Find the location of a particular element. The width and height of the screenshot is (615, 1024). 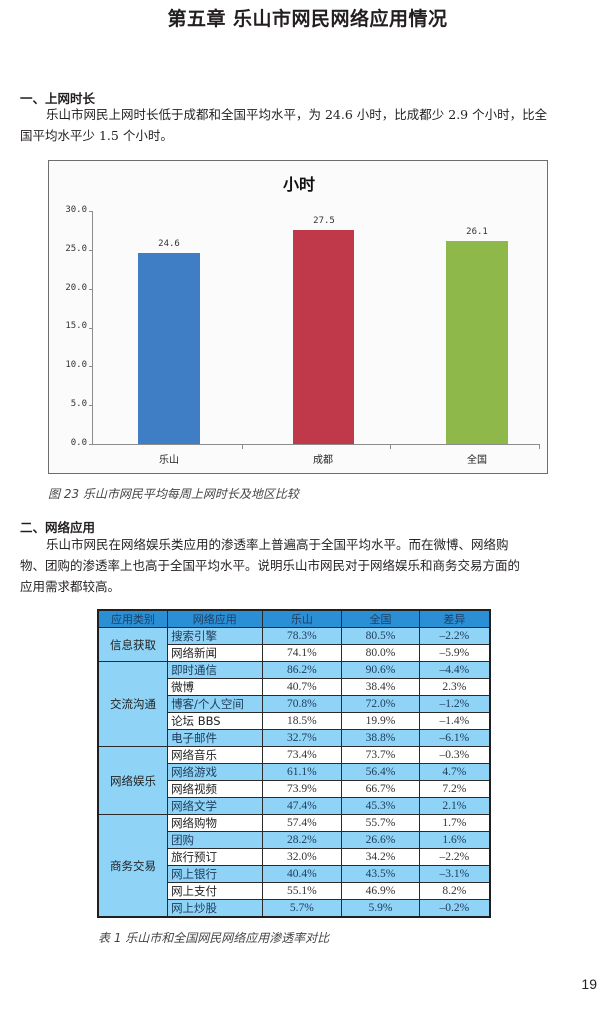

app-cell: 网络视频 is located at coordinates (215, 789).